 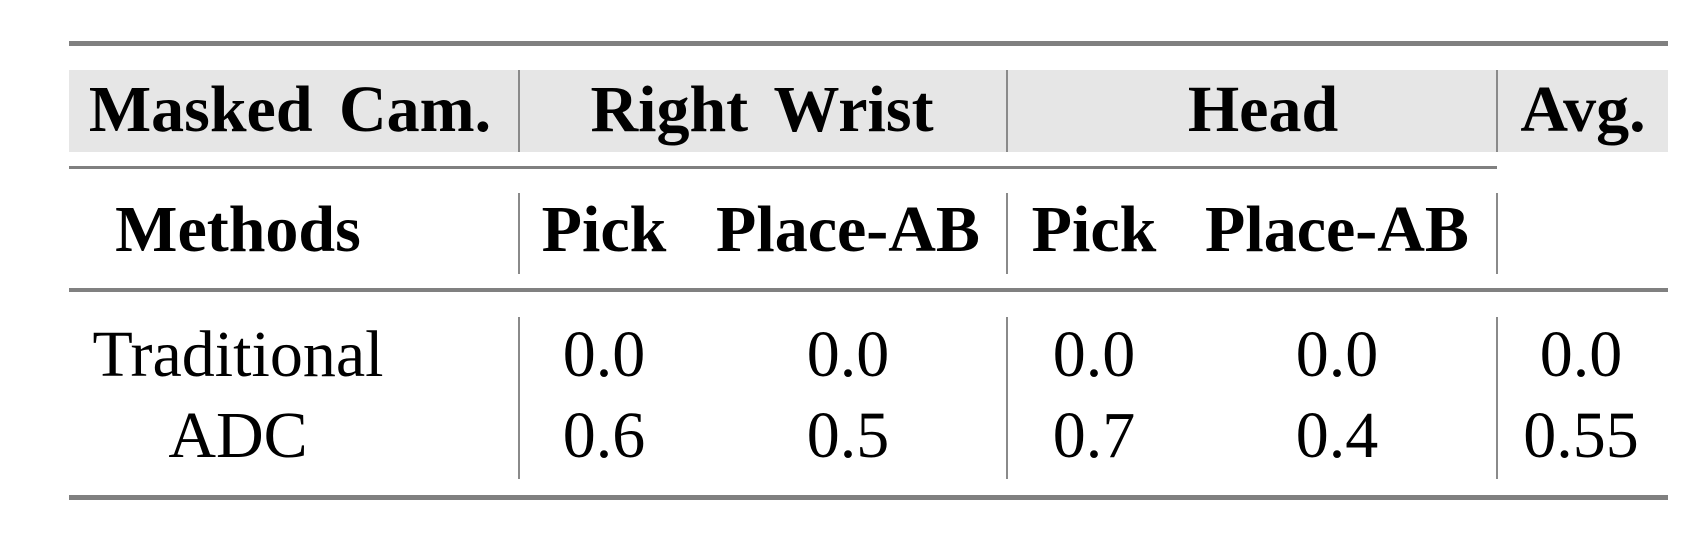 What do you see at coordinates (238, 435) in the screenshot?
I see `method-name: ADC` at bounding box center [238, 435].